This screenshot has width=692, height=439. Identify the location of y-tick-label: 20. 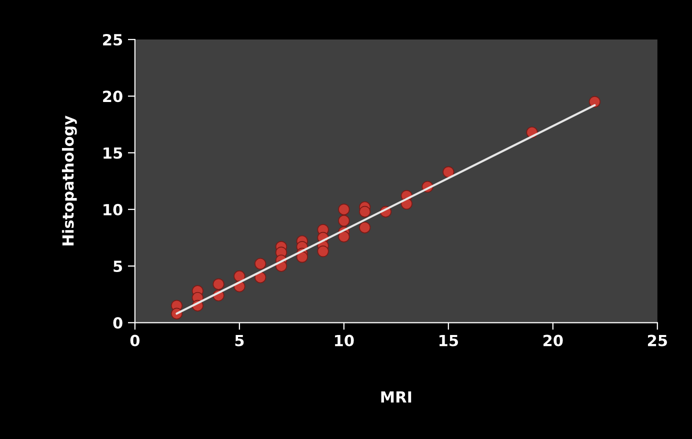
(112, 96).